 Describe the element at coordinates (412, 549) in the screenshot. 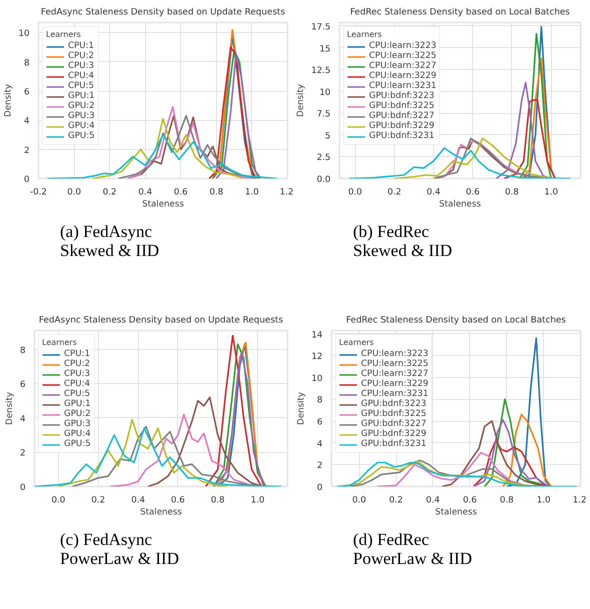

I see `text: (d) FedRec PowerLaw & IID` at that location.